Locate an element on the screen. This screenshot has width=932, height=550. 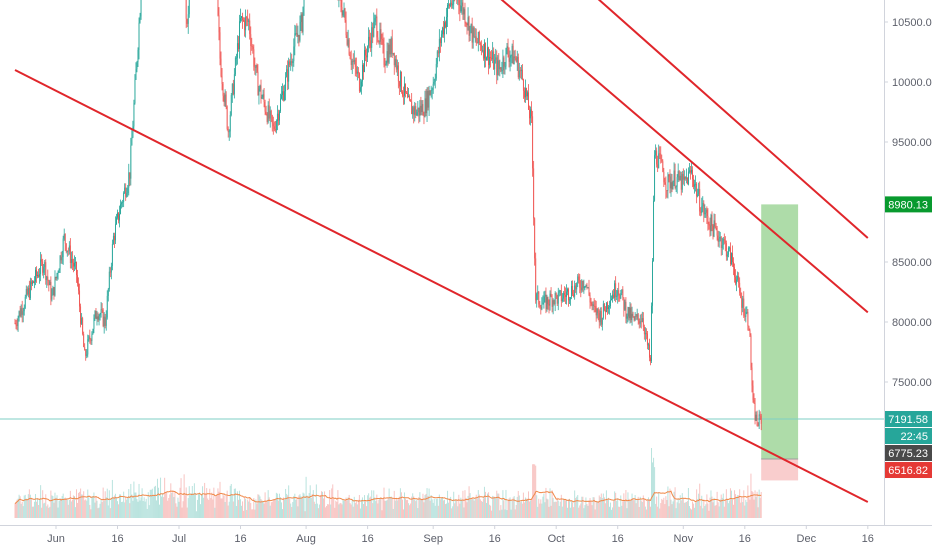
loss-zone is located at coordinates (780, 470).